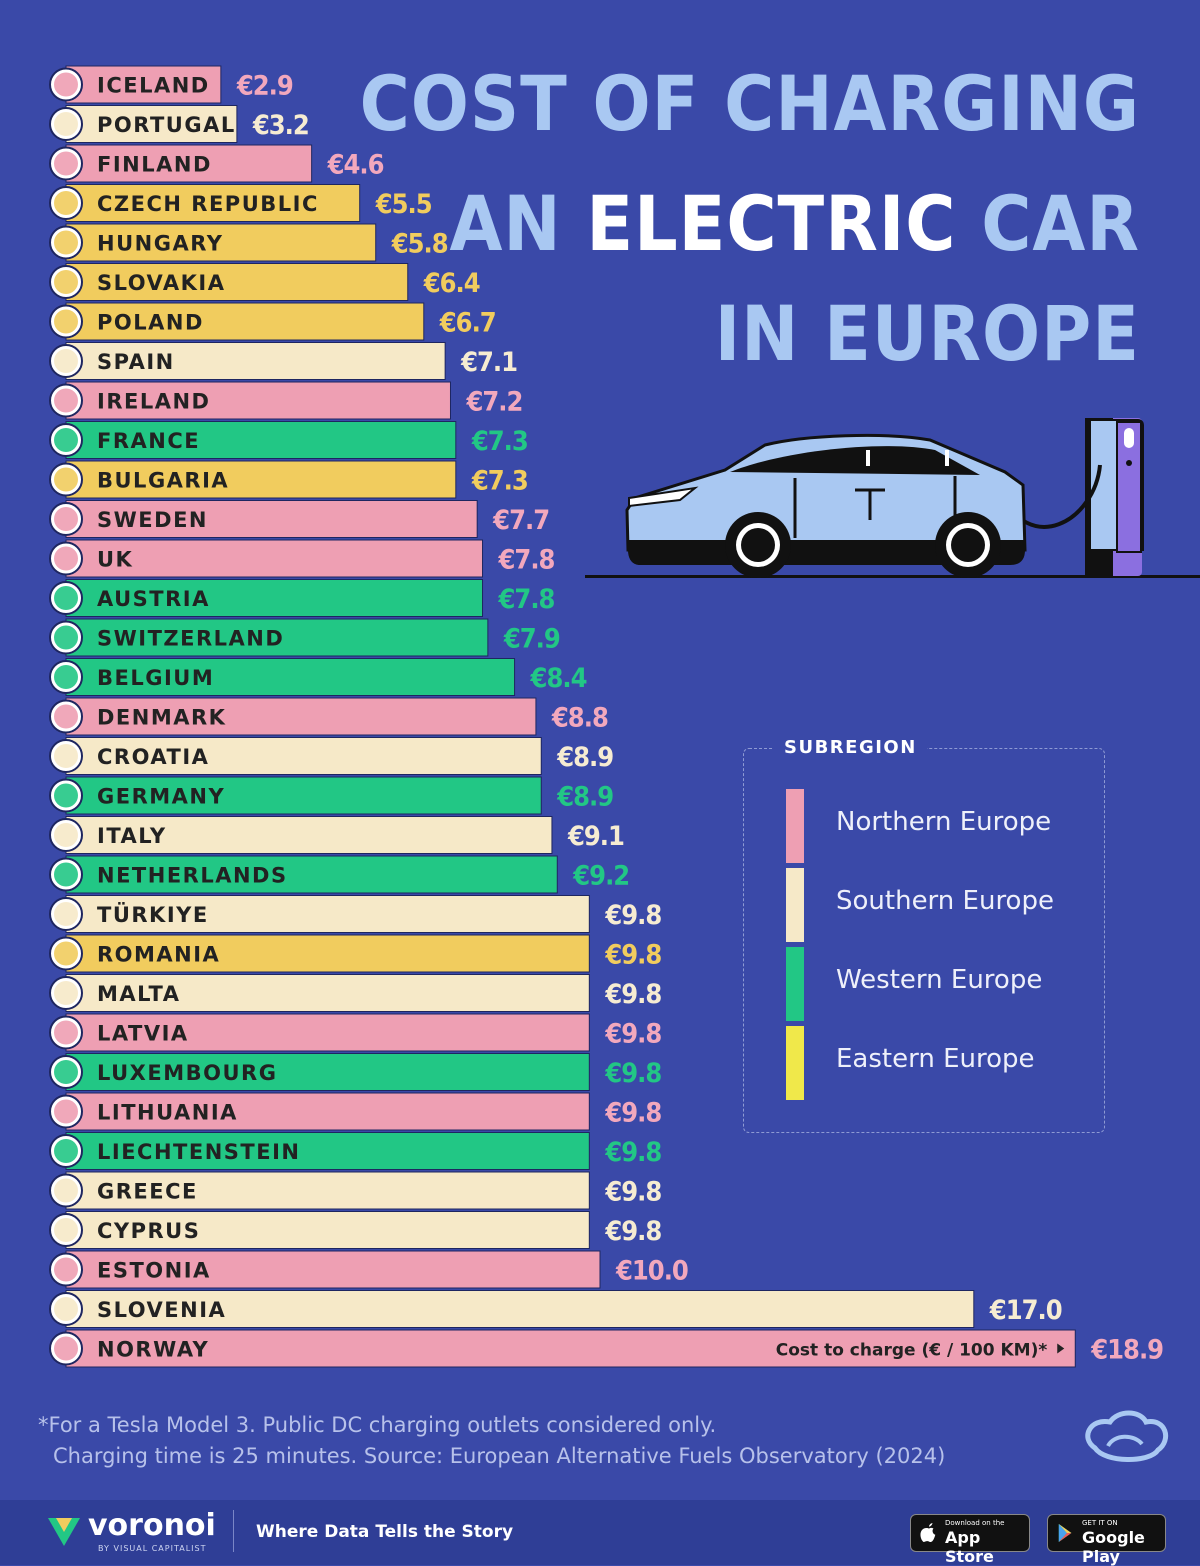  Describe the element at coordinates (1060, 223) in the screenshot. I see `title-car: CAR` at that location.